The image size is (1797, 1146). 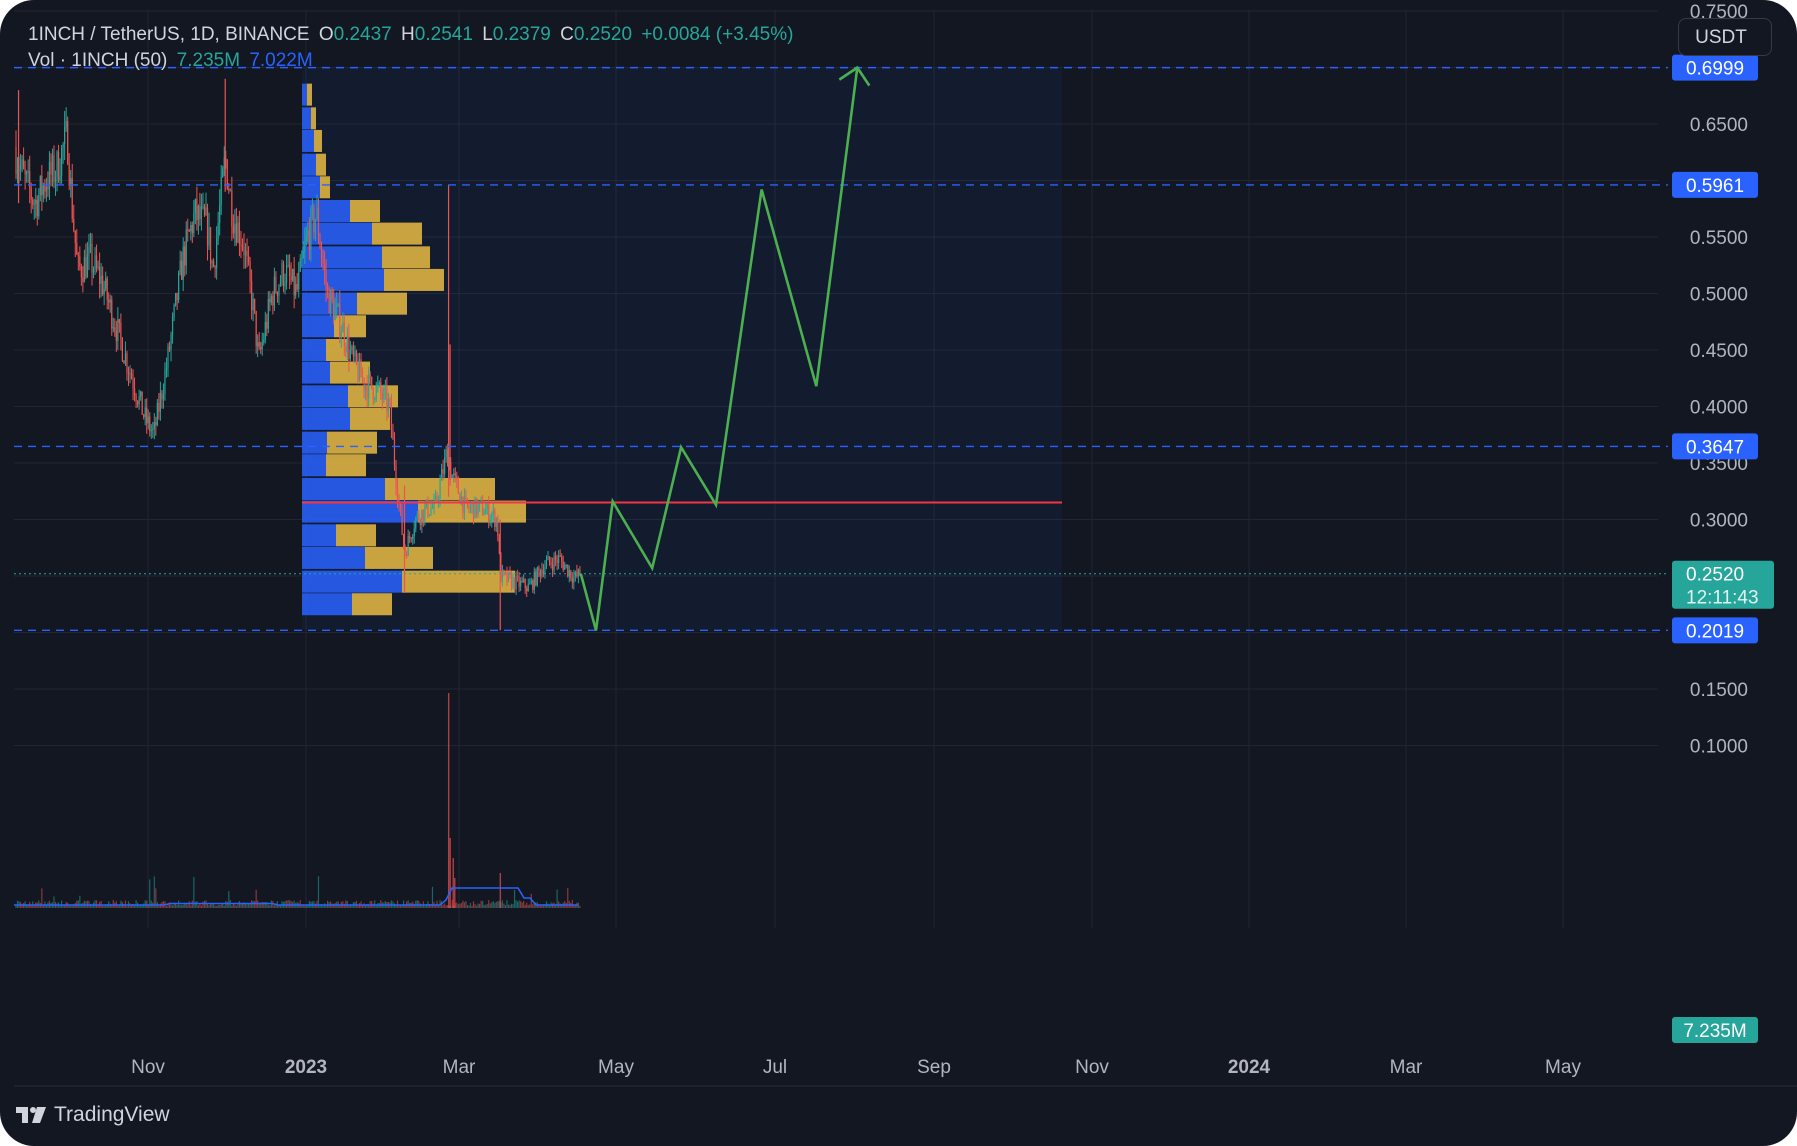 What do you see at coordinates (1725, 37) in the screenshot?
I see `currency-button: USDT` at bounding box center [1725, 37].